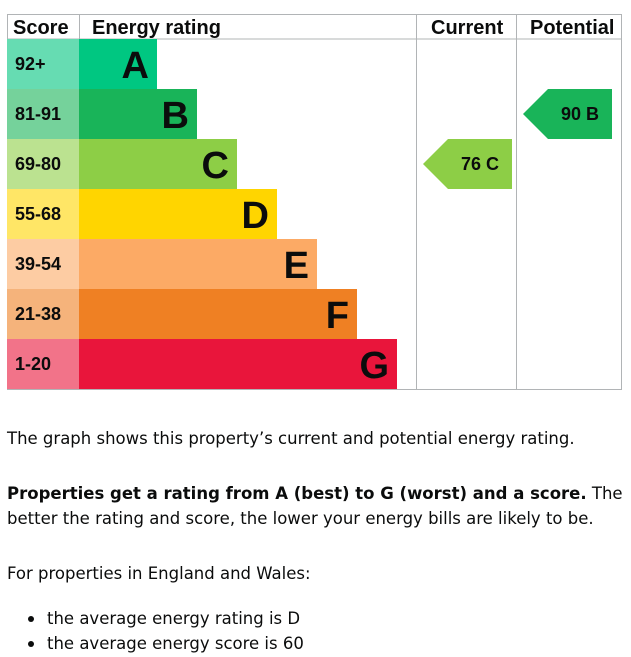 Image resolution: width=631 pixels, height=657 pixels. Describe the element at coordinates (33, 364) in the screenshot. I see `band-score-label: 1-20` at that location.